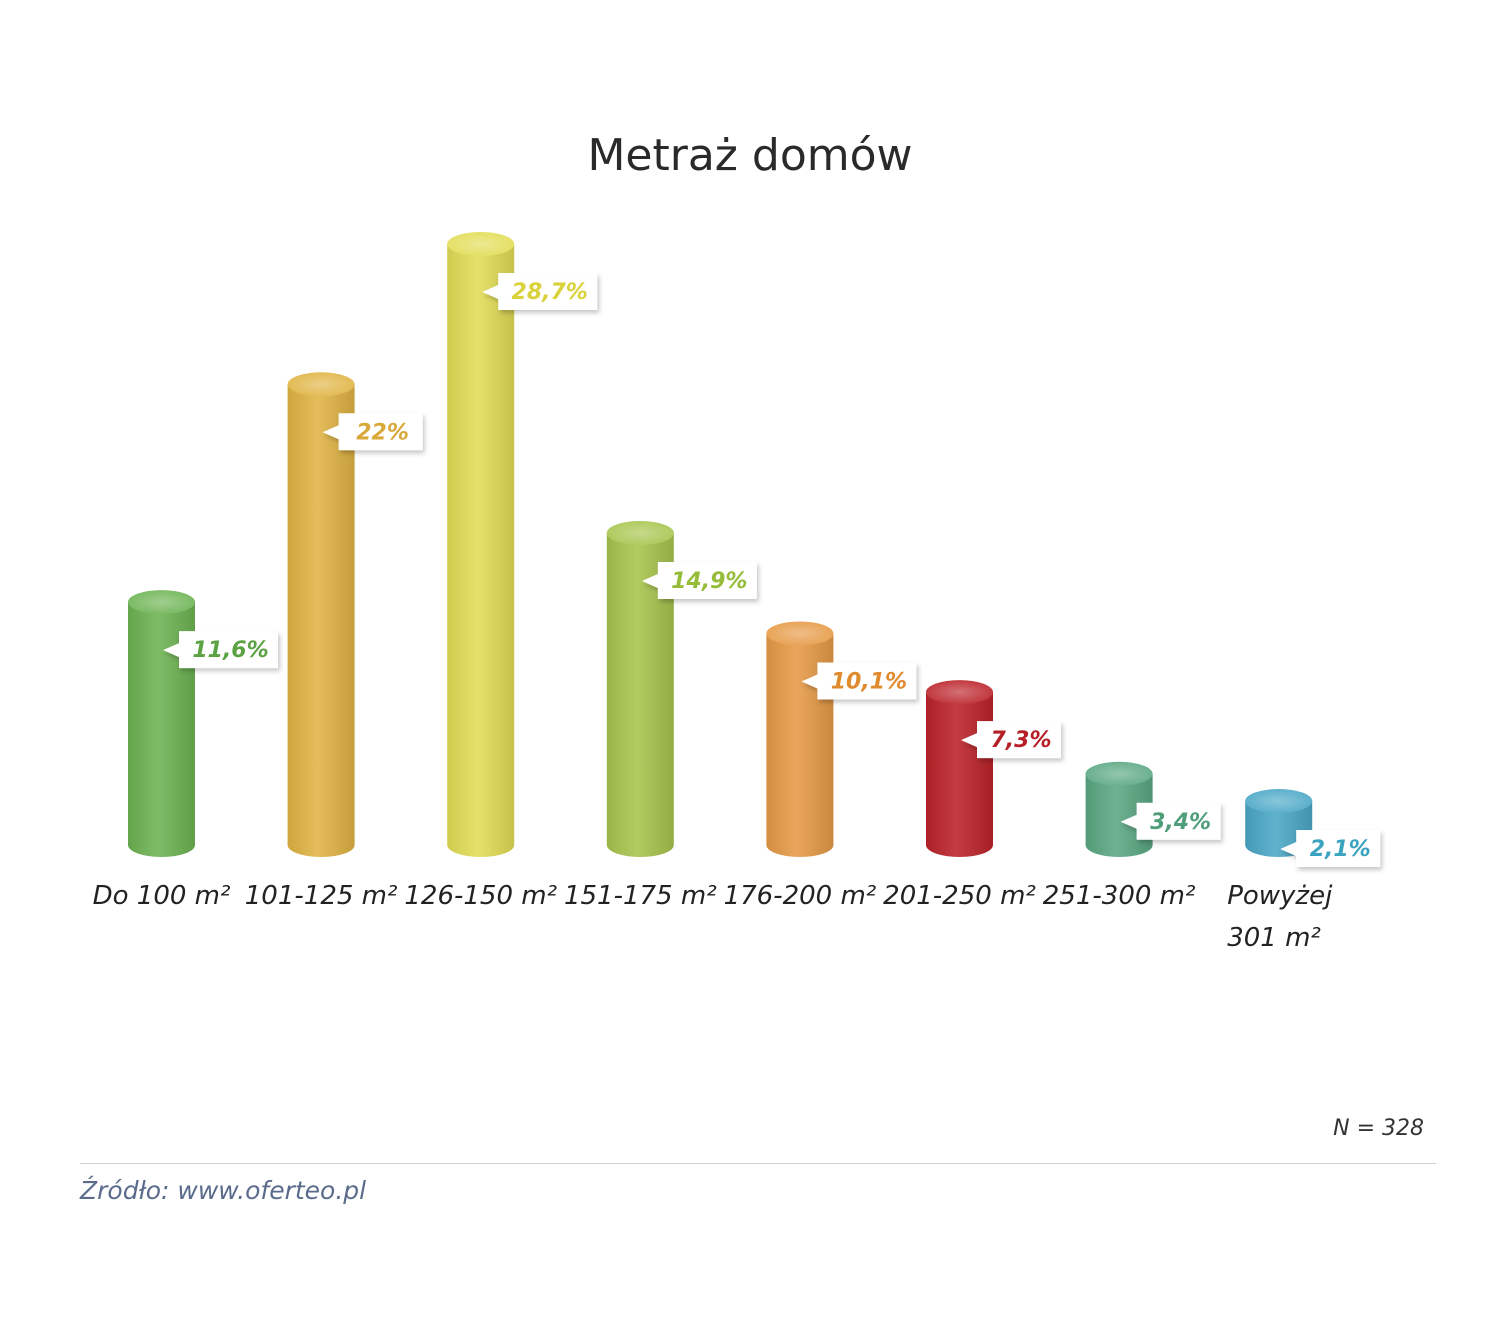  I want to click on category-label: 301 m², so click(1274, 938).